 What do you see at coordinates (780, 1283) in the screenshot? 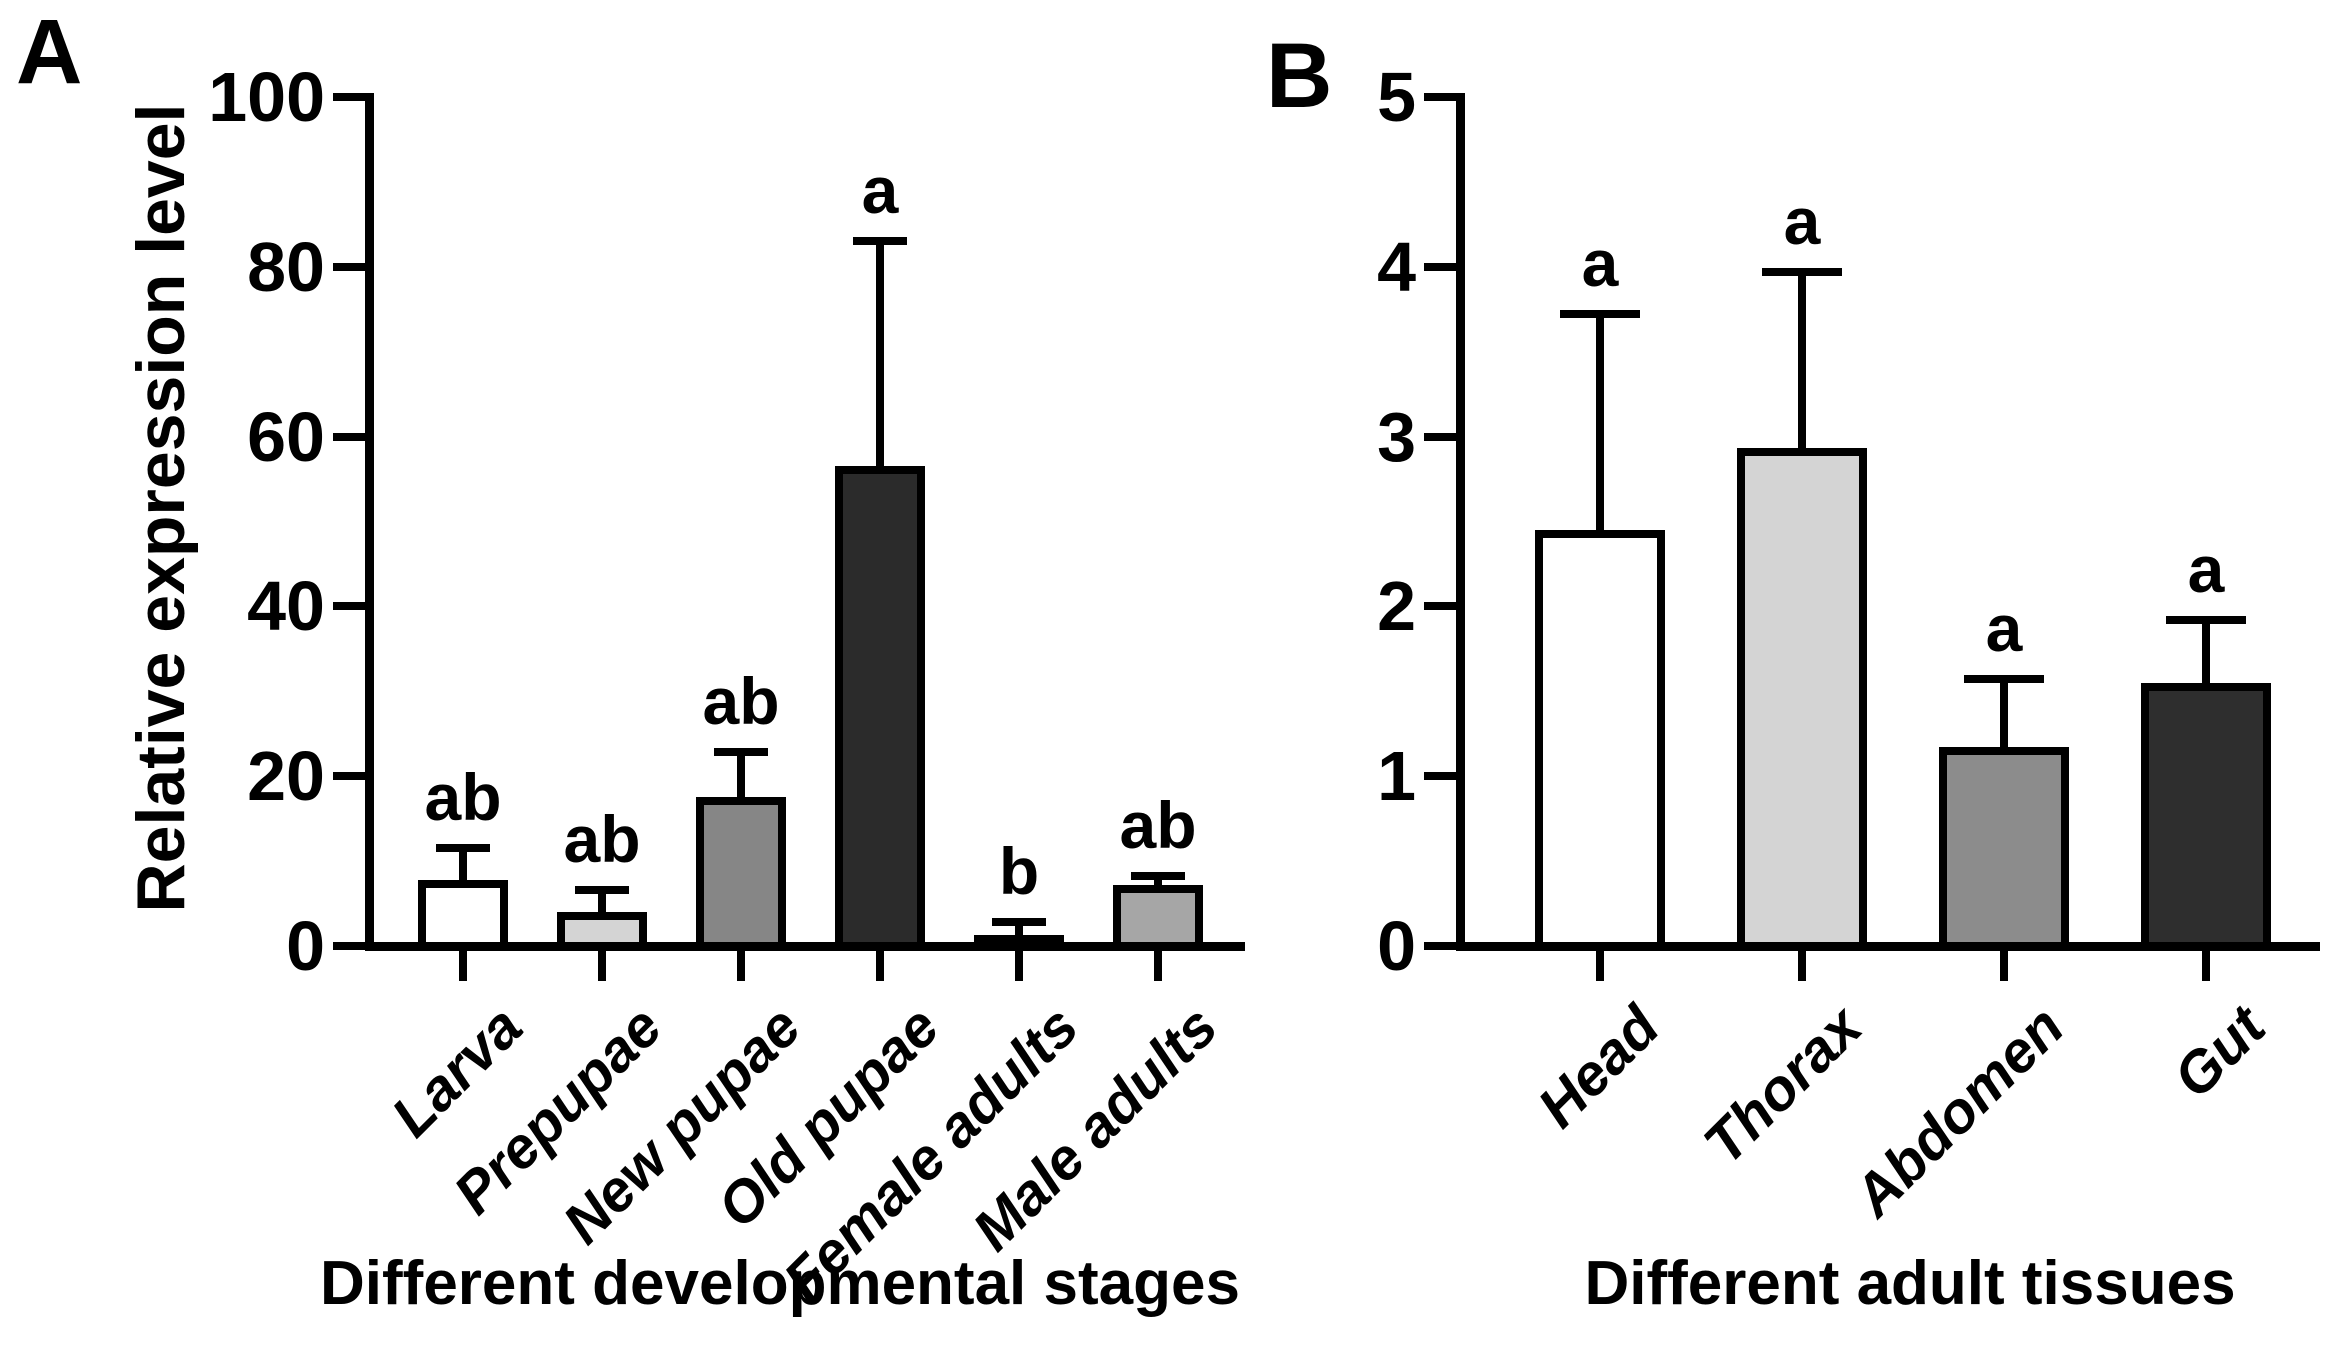
I see `panel-a-x-axis-title: Different developmental stages` at bounding box center [780, 1283].